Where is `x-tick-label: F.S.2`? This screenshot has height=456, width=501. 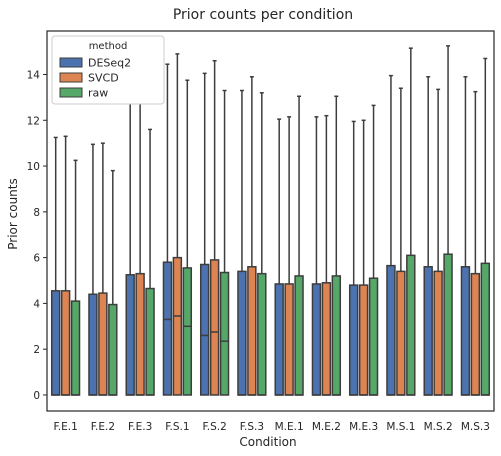 x-tick-label: F.S.2 is located at coordinates (214, 427).